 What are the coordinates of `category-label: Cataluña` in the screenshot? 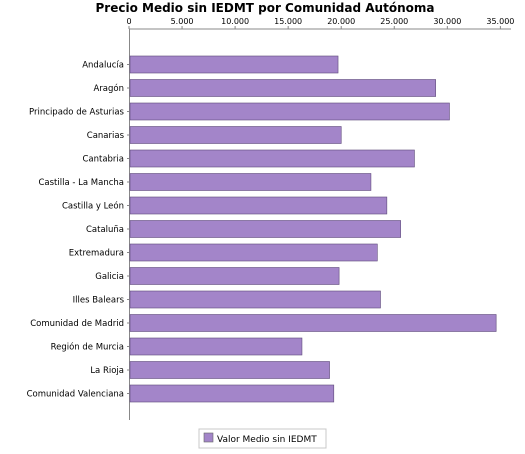 It's located at (105, 230).